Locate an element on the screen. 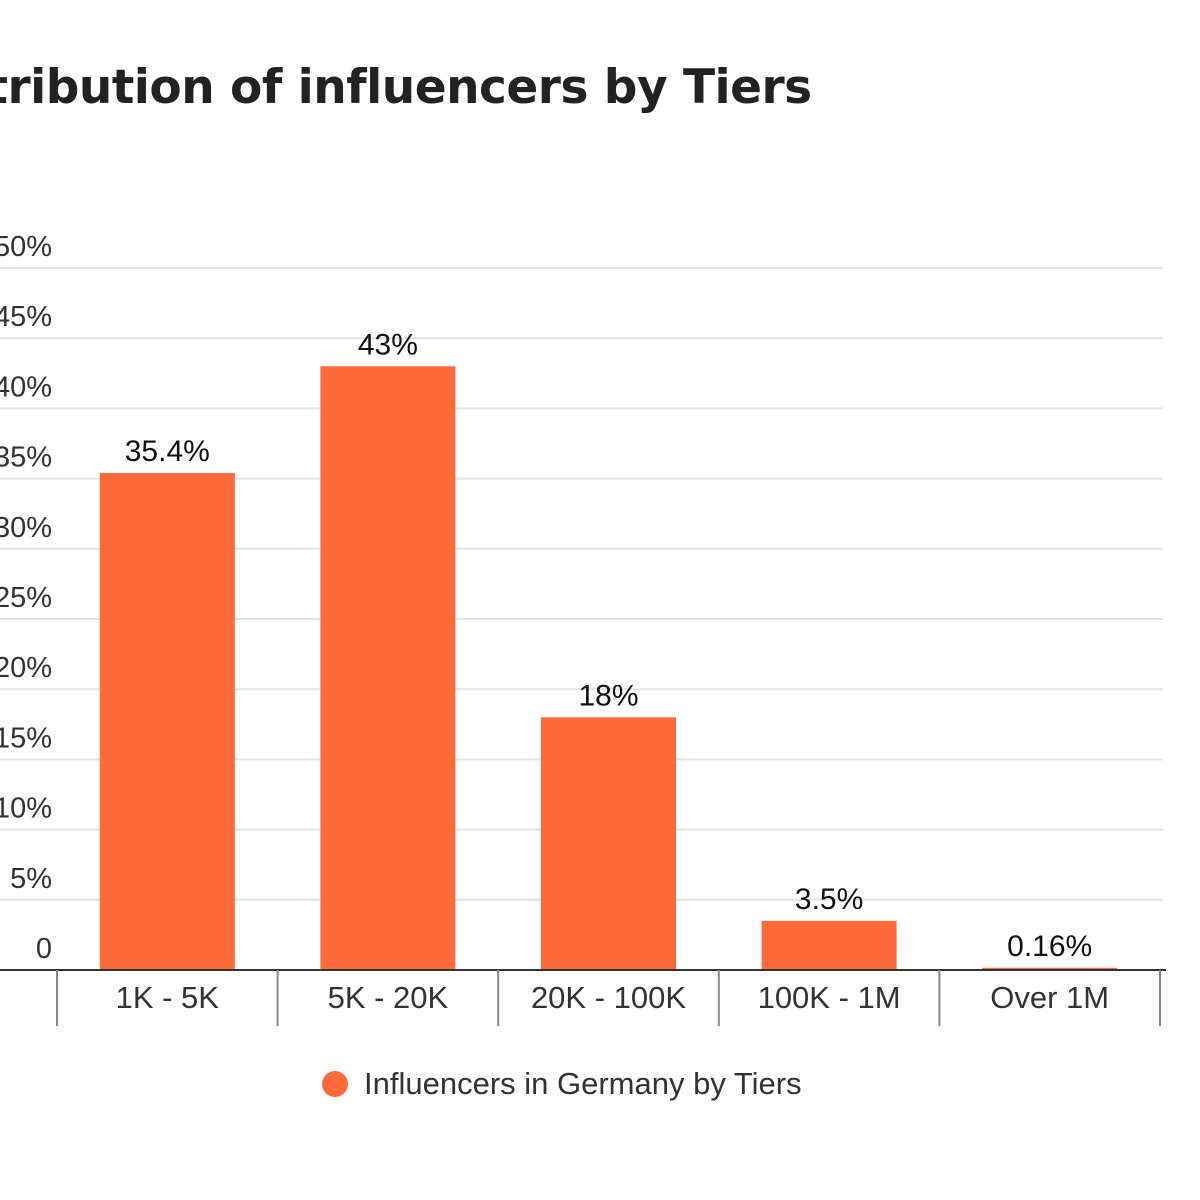 This screenshot has height=1200, width=1200. y-tick-label: 45% is located at coordinates (26, 317).